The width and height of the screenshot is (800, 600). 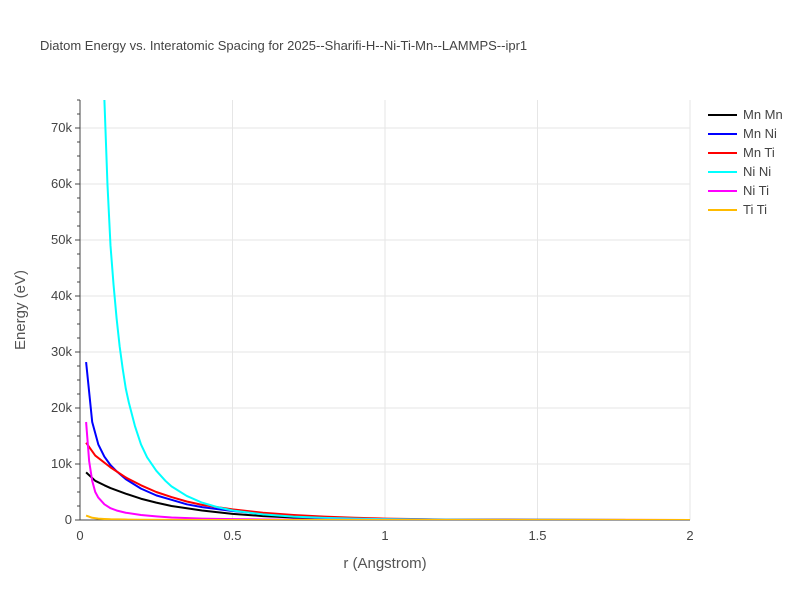 What do you see at coordinates (739, 171) in the screenshot?
I see `legend-item-ni-ni: Ni Ni` at bounding box center [739, 171].